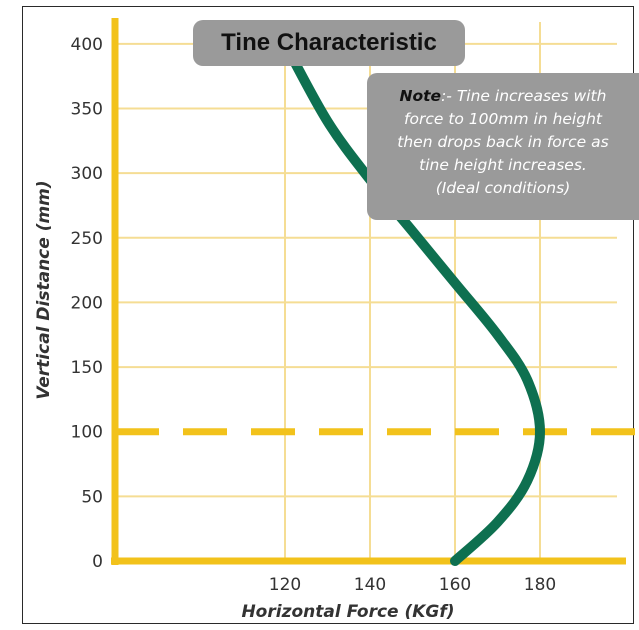 The image size is (639, 630). Describe the element at coordinates (420, 96) in the screenshot. I see `note-label: Note` at that location.